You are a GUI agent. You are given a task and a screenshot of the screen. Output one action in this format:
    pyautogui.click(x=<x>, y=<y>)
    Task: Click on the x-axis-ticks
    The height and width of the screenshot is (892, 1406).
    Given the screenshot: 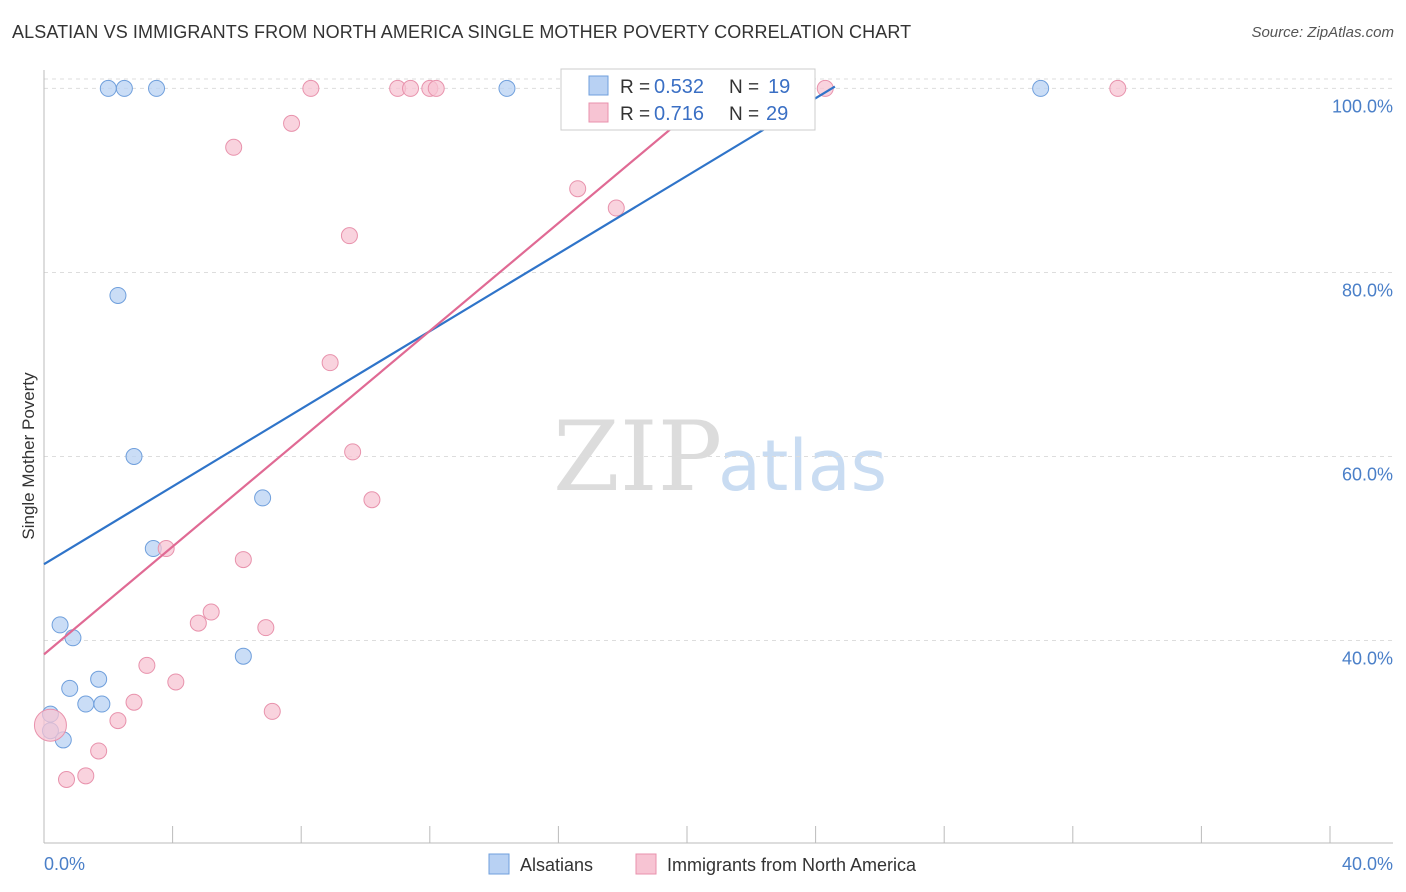 What is the action you would take?
    pyautogui.click(x=687, y=834)
    